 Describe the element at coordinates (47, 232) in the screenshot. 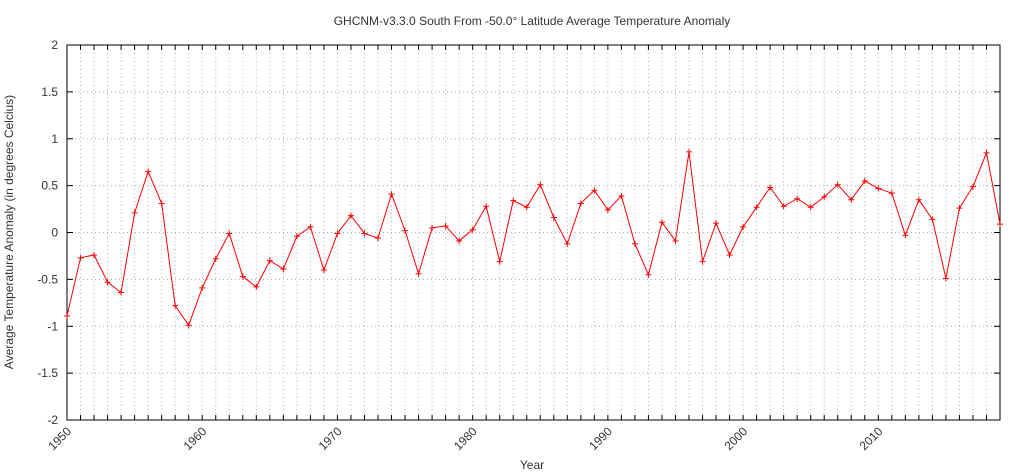

I see `y-tick-labels: -2 -1.5 -1 -0.5 0 0.5 1 1.5 2` at that location.